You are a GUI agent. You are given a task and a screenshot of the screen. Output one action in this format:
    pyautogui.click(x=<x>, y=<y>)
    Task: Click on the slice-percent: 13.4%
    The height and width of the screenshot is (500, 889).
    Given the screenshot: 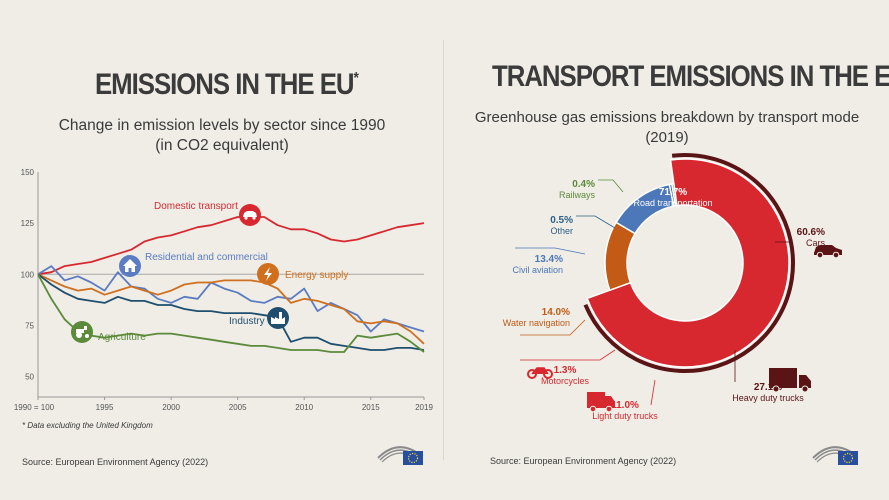 What is the action you would take?
    pyautogui.click(x=549, y=259)
    